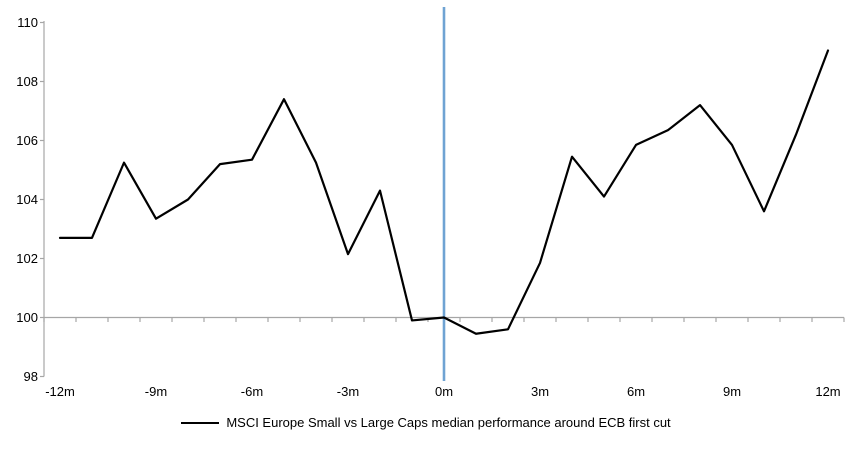 Image resolution: width=852 pixels, height=450 pixels. Describe the element at coordinates (200, 422) in the screenshot. I see `legend-line-sample-icon` at that location.